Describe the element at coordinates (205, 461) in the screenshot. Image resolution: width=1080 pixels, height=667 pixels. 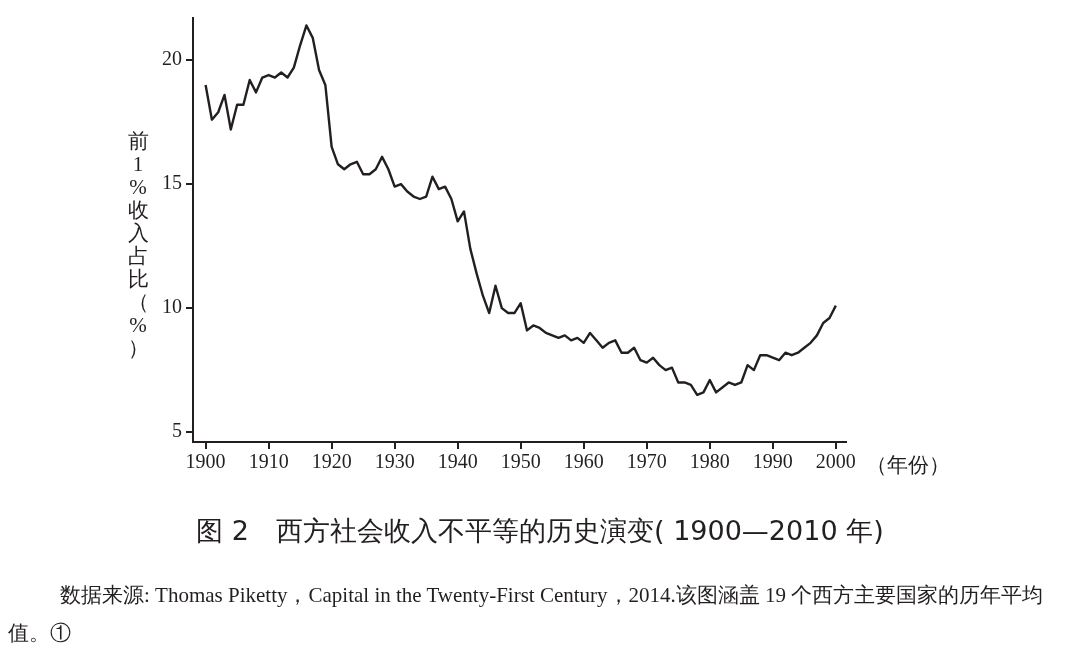
I see `x-tick-label: 1900` at that location.